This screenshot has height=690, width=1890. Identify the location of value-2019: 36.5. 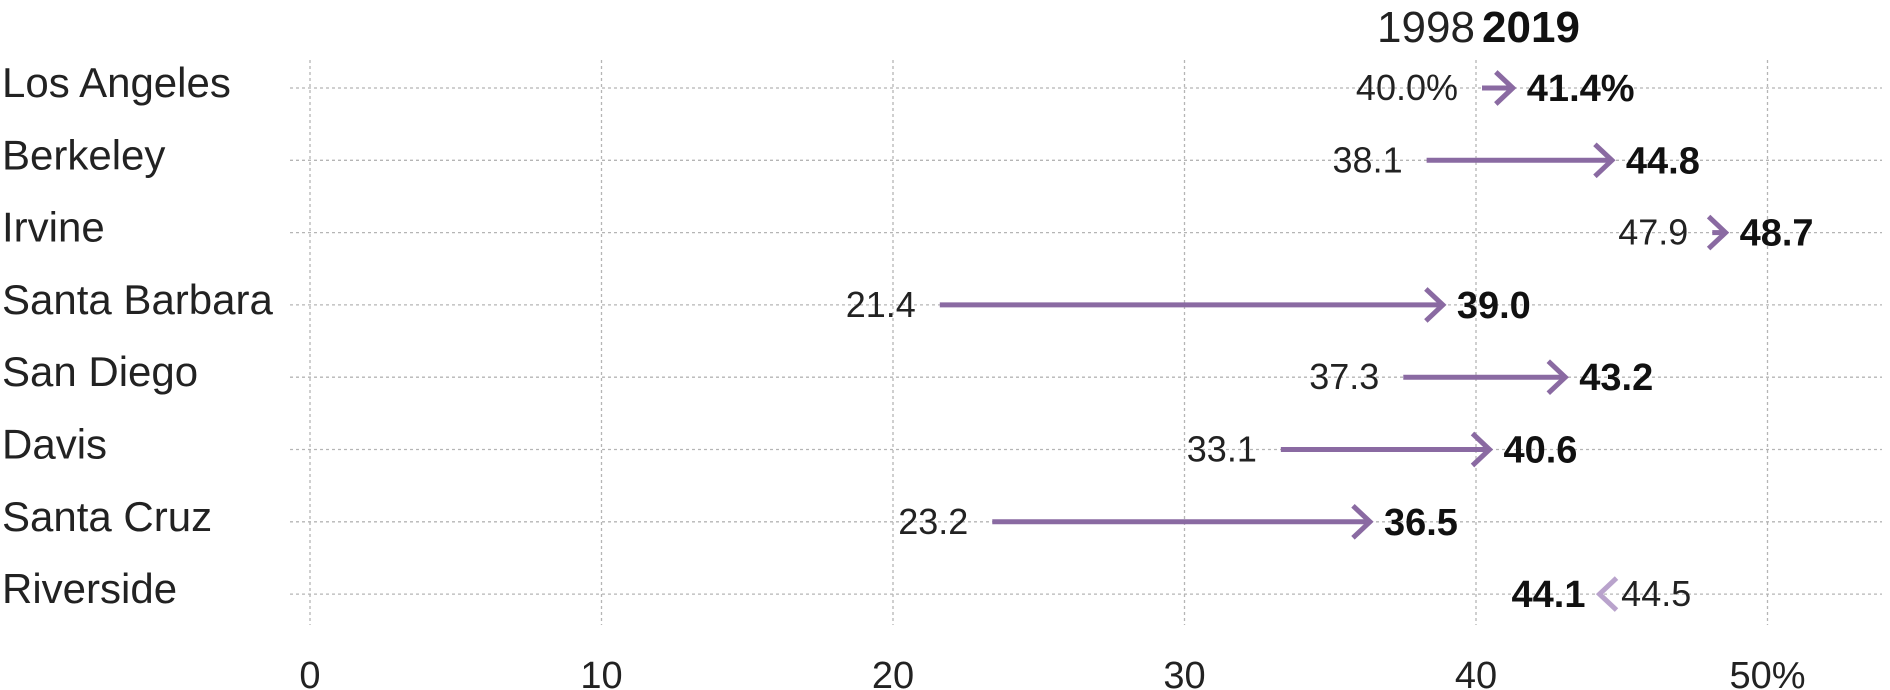
(1421, 523).